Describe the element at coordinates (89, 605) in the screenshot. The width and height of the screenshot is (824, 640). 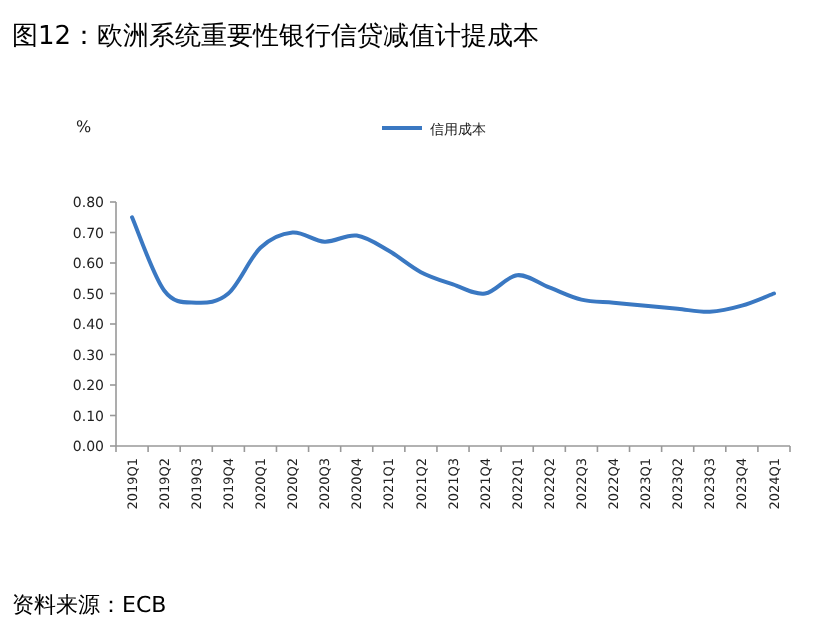
I see `text: 资料来源：ECB` at that location.